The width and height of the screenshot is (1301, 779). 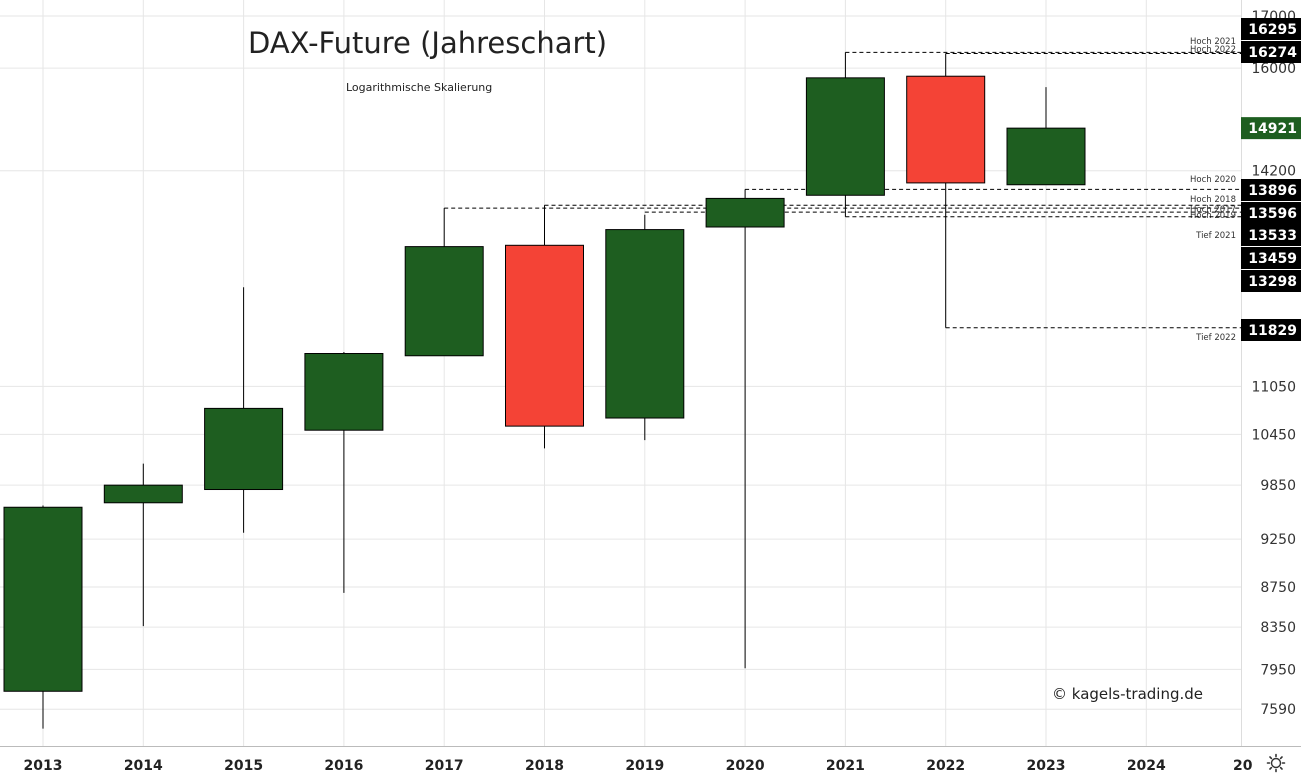 I want to click on level-label: Hoch 2019, so click(x=1213, y=216).